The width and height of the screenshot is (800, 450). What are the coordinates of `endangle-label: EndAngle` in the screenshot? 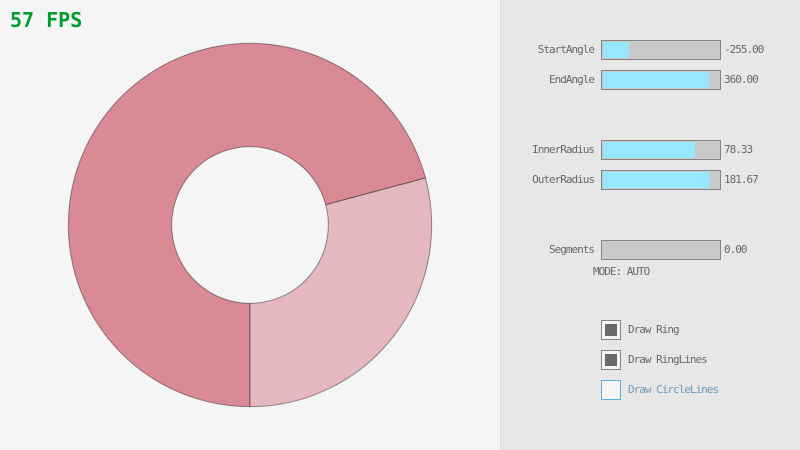 It's located at (572, 79).